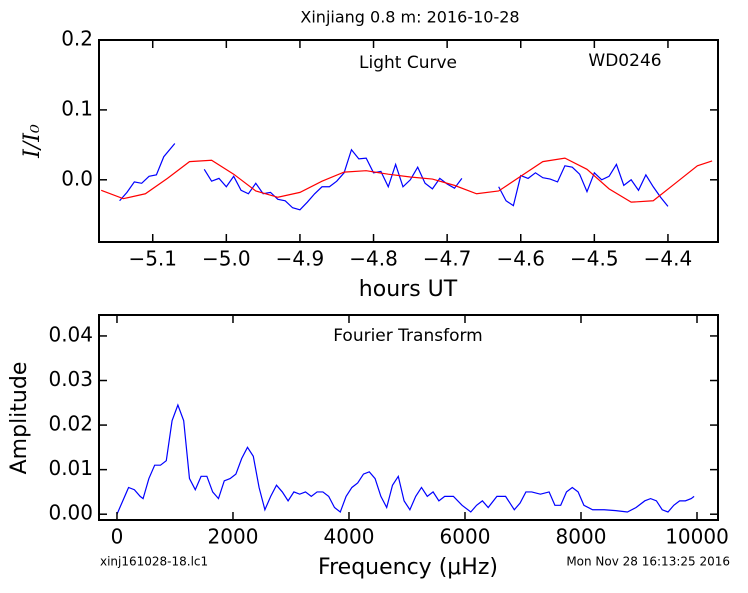 The image size is (748, 593). Describe the element at coordinates (226, 259) in the screenshot. I see `x-tick-label: −5.0` at that location.